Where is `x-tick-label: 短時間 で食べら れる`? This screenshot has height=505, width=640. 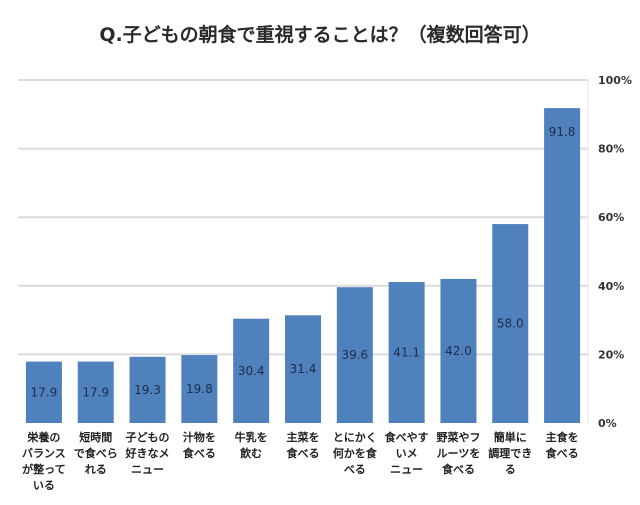
x-tick-label: 短時間 で食べら れる is located at coordinates (95, 453).